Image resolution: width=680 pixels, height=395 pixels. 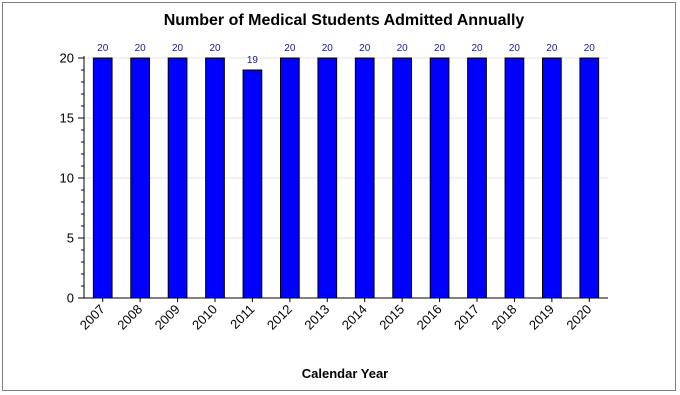 I want to click on x-tick-label: 2007, so click(x=92, y=317).